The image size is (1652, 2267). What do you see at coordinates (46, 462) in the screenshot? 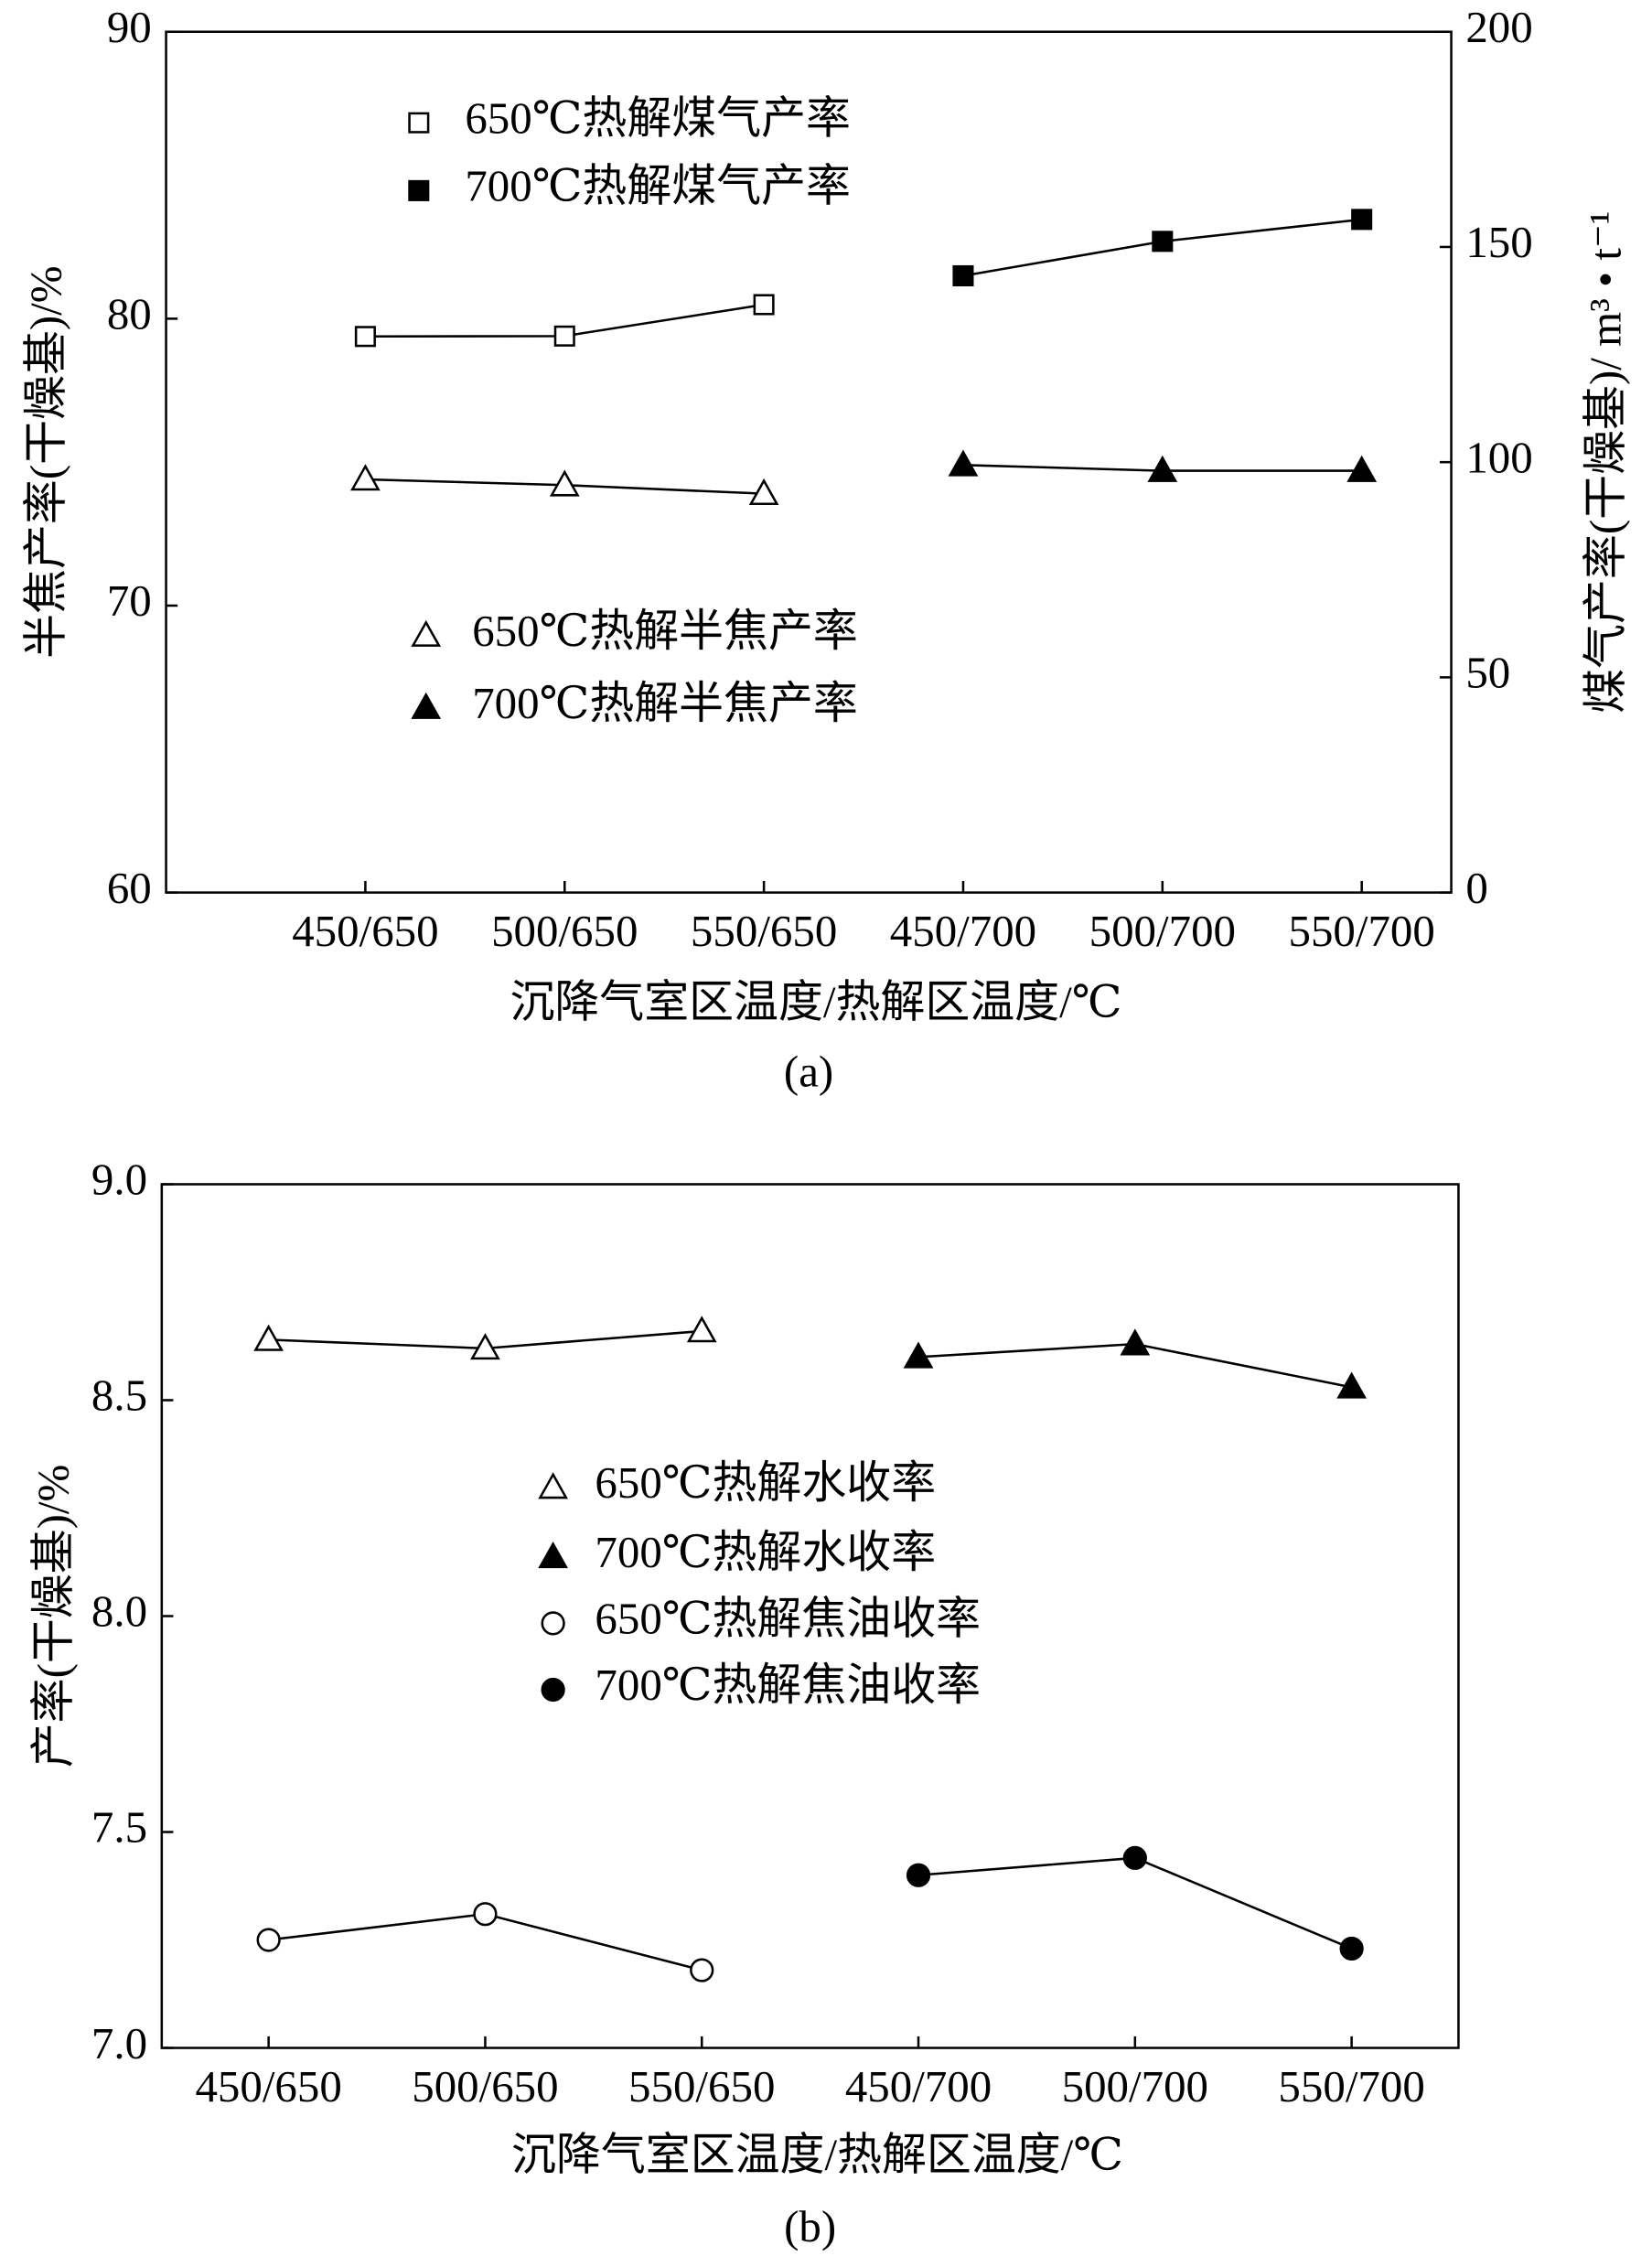
I see `y-axis-label: 半焦产率(干燥基)/%` at bounding box center [46, 462].